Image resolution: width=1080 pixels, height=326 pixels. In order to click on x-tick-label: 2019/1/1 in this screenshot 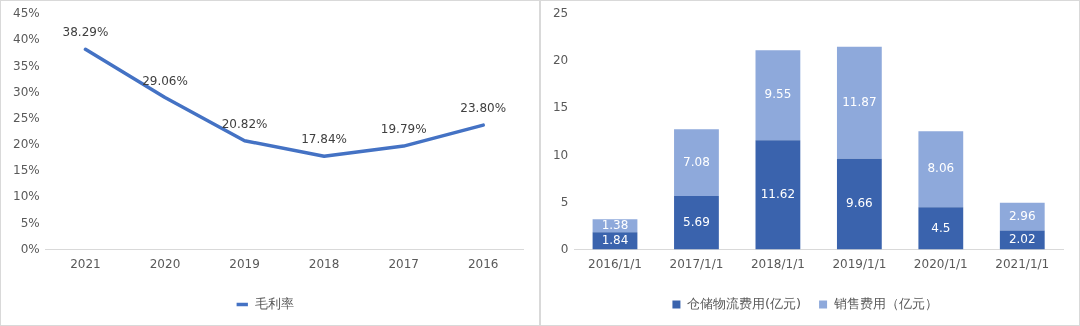, I will do `click(859, 263)`.